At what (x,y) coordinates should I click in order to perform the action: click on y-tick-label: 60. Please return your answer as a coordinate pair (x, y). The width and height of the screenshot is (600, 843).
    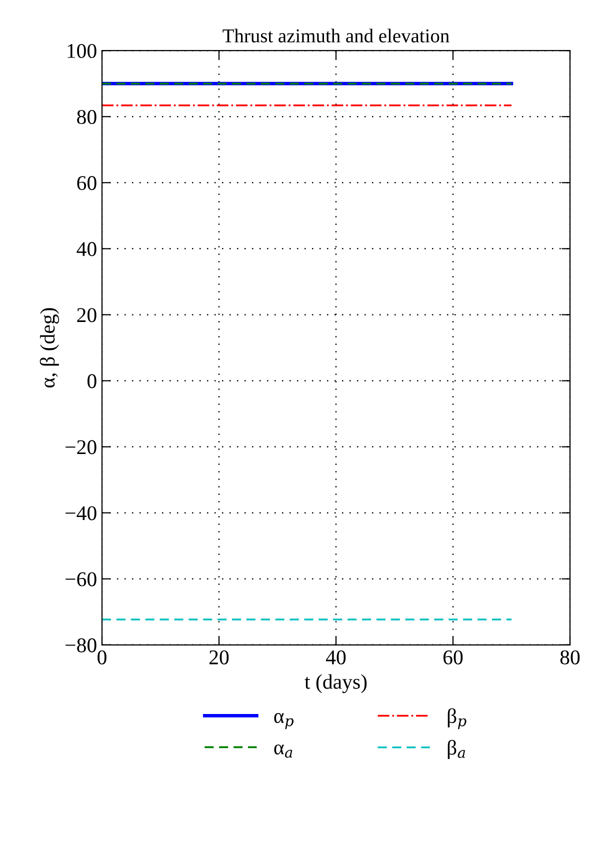
    Looking at the image, I should click on (86, 183).